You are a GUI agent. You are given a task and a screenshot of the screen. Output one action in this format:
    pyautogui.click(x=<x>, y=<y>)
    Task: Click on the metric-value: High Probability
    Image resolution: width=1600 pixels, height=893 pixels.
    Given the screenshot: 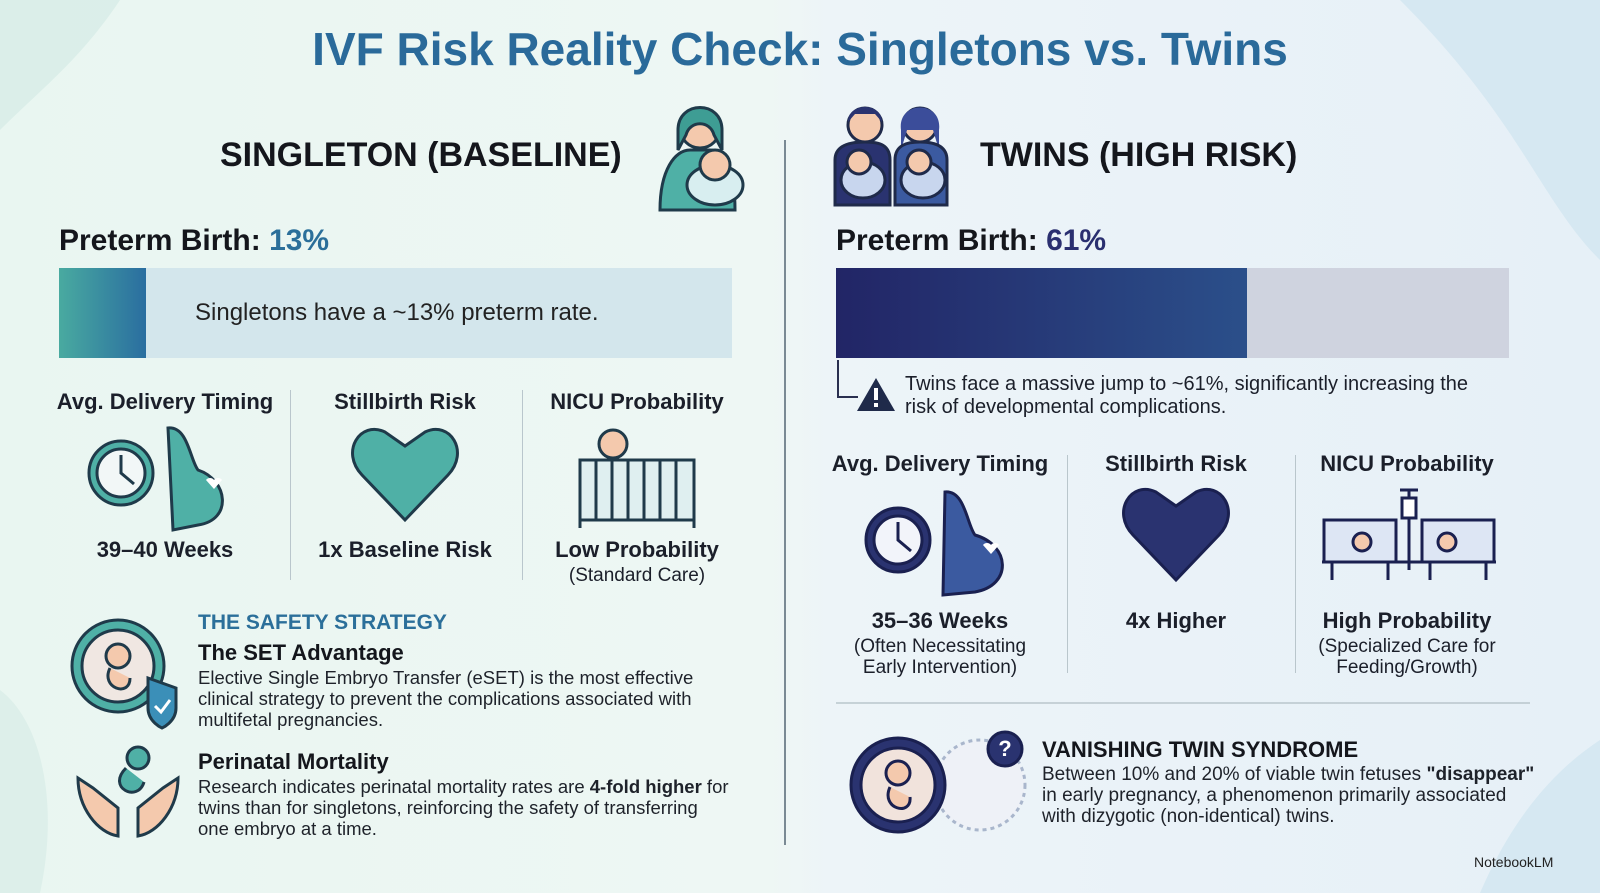 What is the action you would take?
    pyautogui.click(x=1407, y=620)
    